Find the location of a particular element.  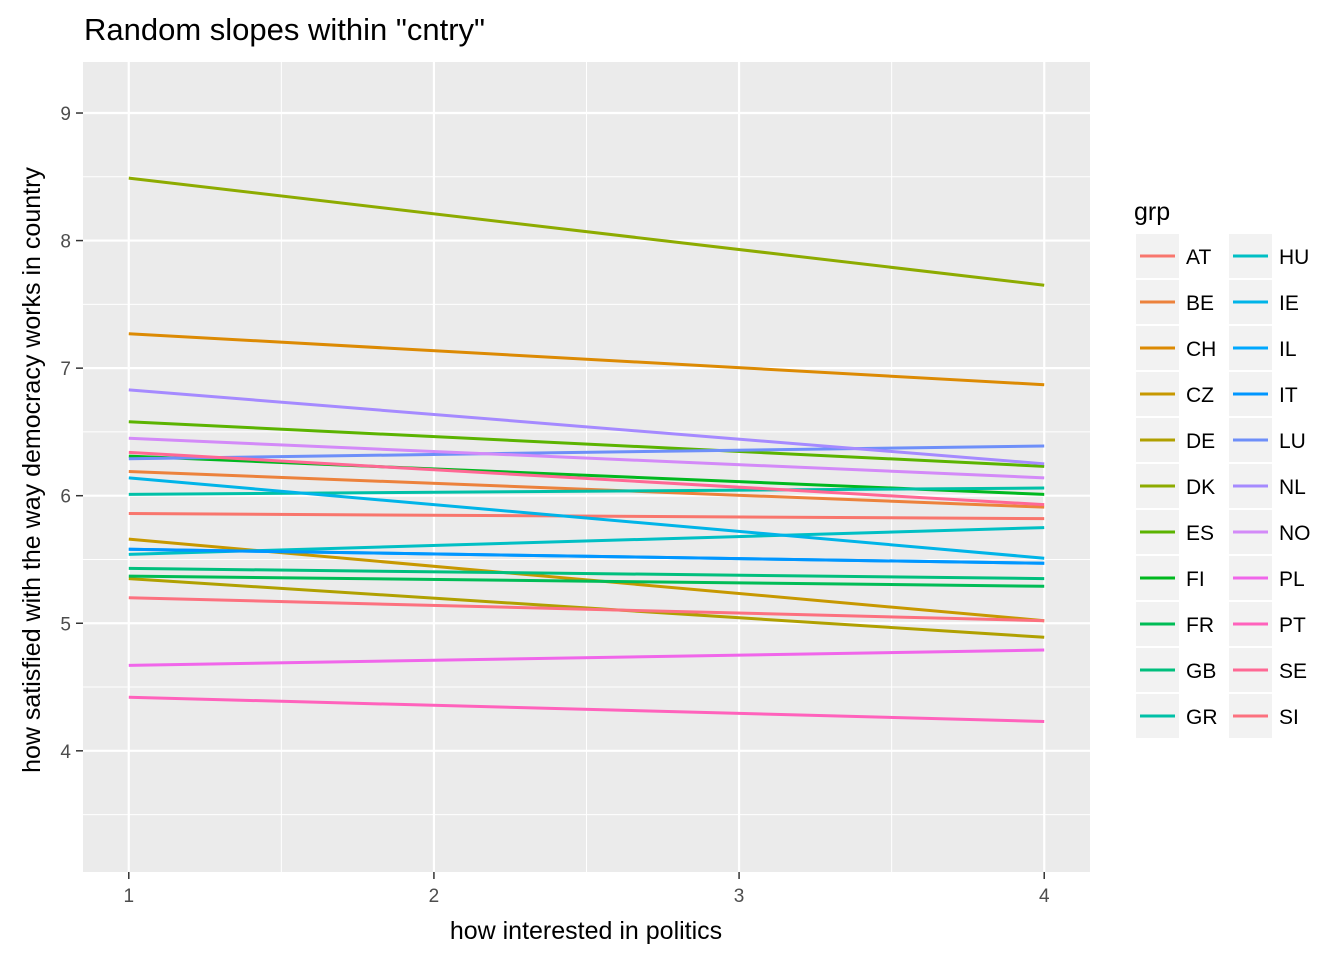

series-line-dk is located at coordinates (586, 231).